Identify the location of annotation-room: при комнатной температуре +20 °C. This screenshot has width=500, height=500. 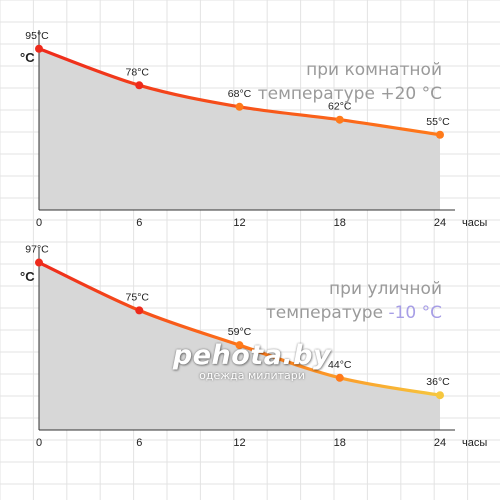
(350, 82).